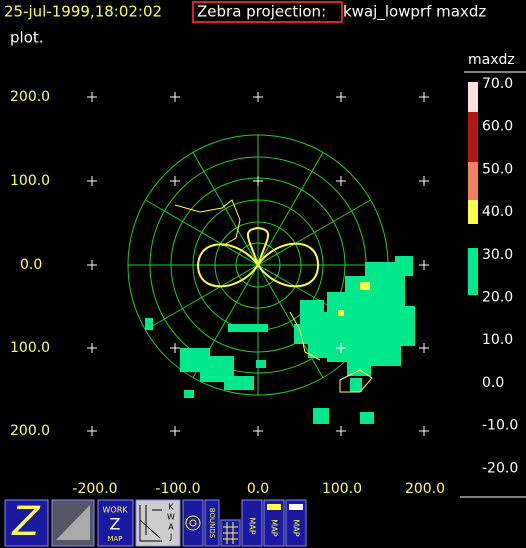 Image resolution: width=526 pixels, height=548 pixels. What do you see at coordinates (473, 188) in the screenshot?
I see `colorbar` at bounding box center [473, 188].